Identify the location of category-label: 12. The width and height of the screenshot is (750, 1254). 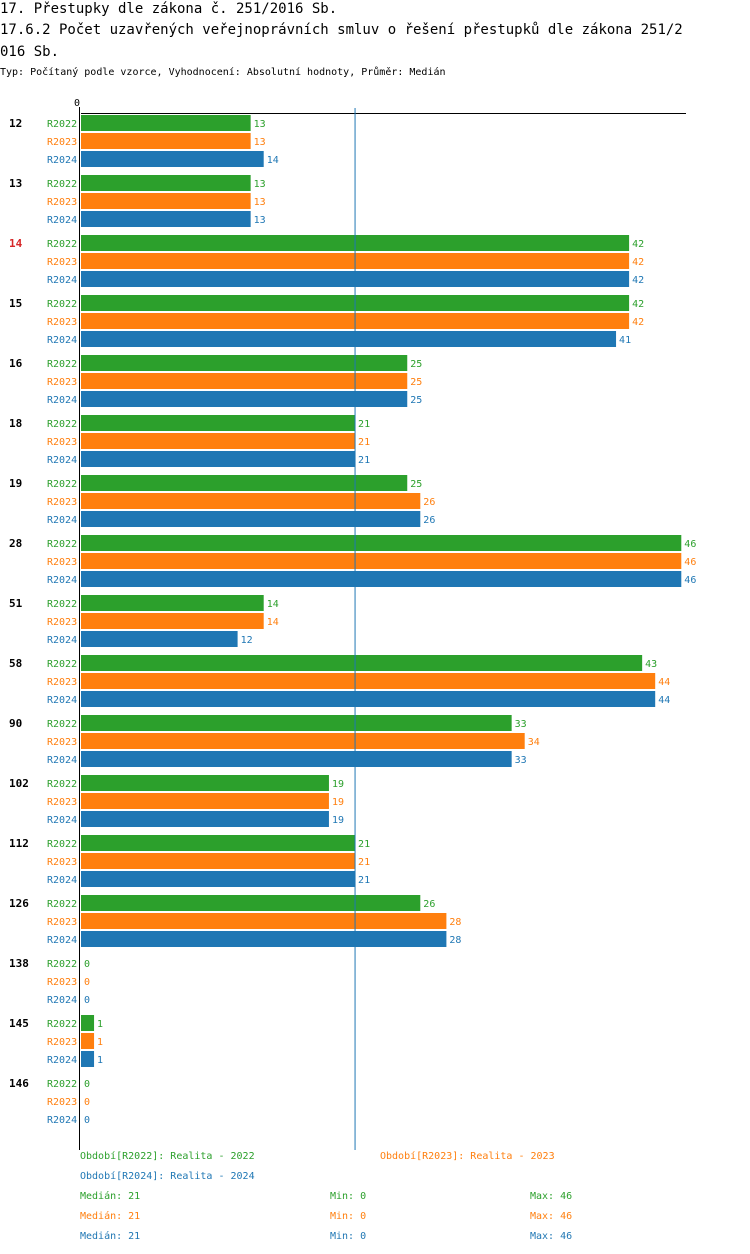
(15, 123).